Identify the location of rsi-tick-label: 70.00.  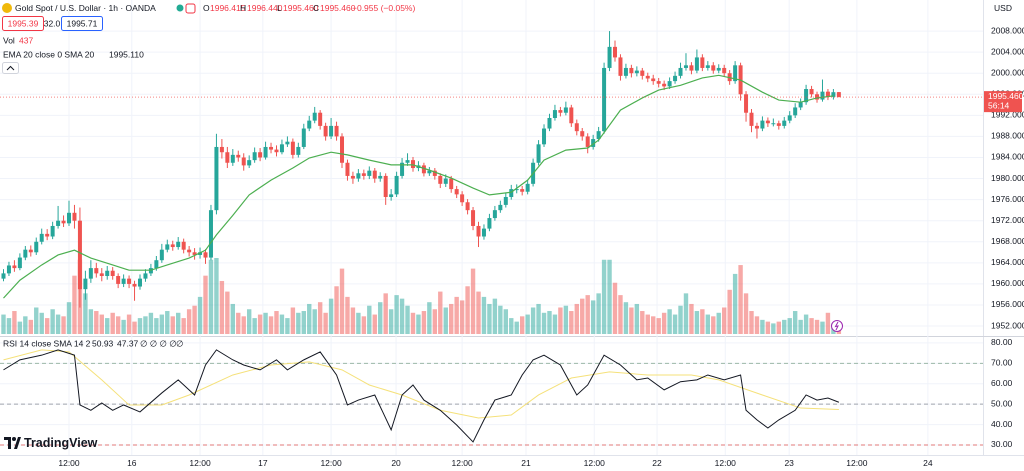
(1002, 363).